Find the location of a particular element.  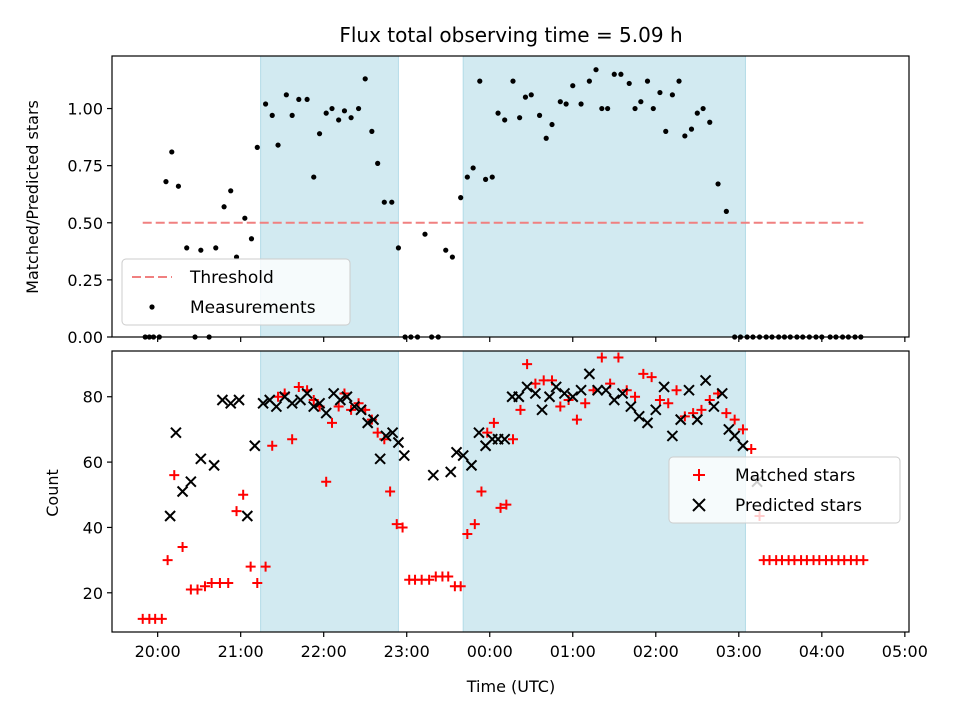

legend-matched-swatch is located at coordinates (699, 475).